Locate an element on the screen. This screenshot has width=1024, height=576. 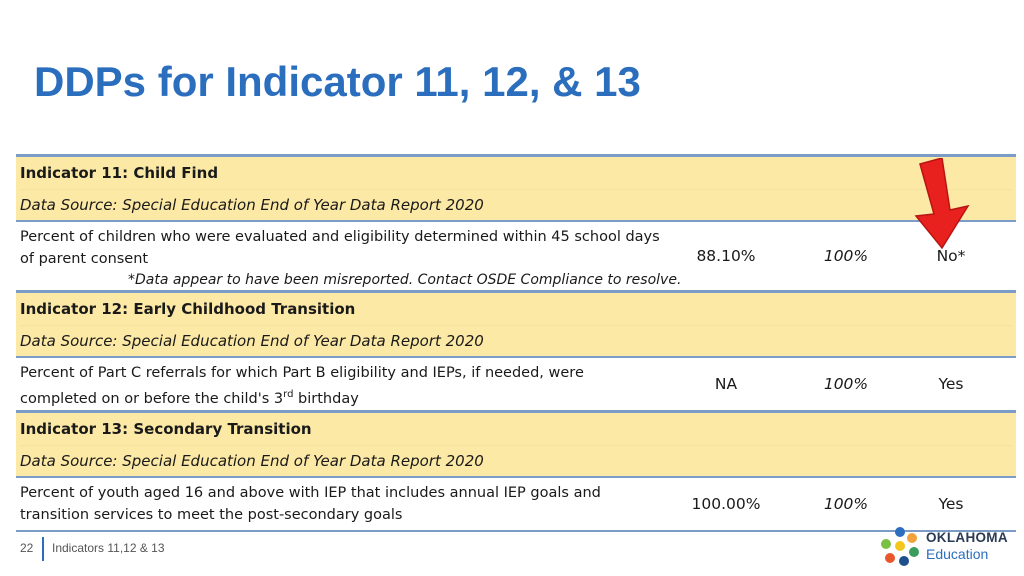
indicator-13-target: 100% is located at coordinates (846, 504).